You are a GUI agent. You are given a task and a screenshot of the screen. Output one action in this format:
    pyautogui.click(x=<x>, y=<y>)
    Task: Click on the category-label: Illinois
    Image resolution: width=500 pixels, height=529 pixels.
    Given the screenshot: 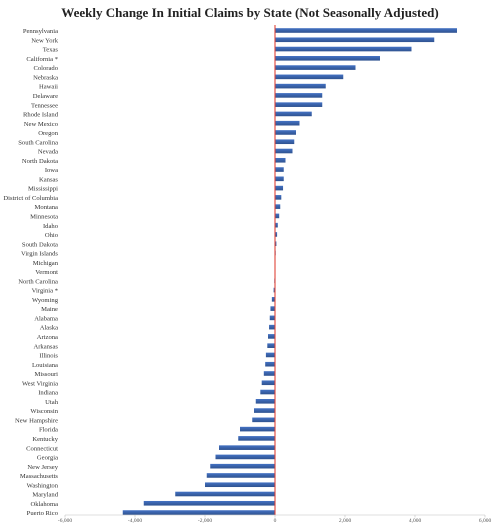 What is the action you would take?
    pyautogui.click(x=48, y=356)
    